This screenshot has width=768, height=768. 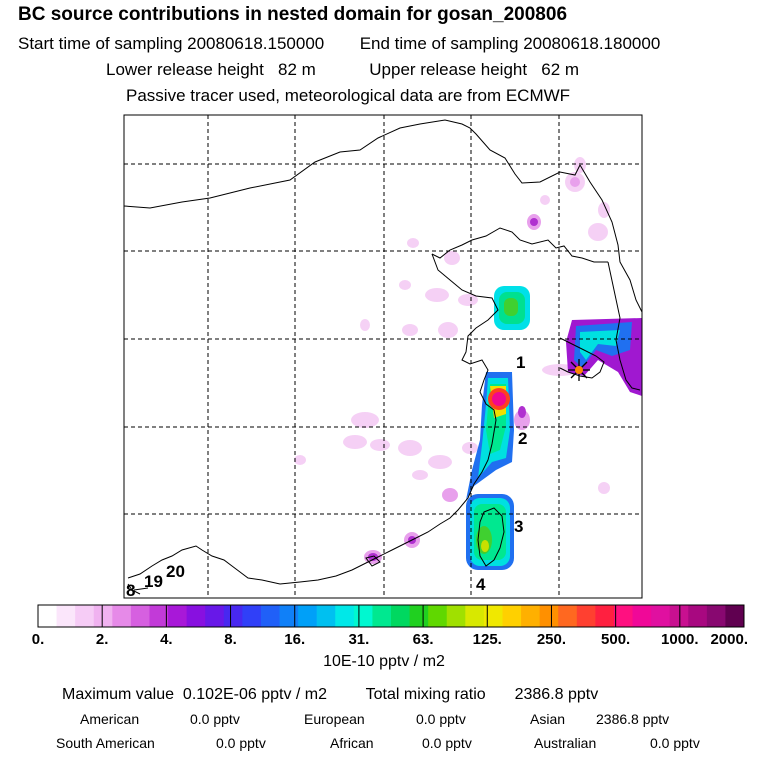 I want to click on colorbar-tick-label: 16., so click(x=294, y=639).